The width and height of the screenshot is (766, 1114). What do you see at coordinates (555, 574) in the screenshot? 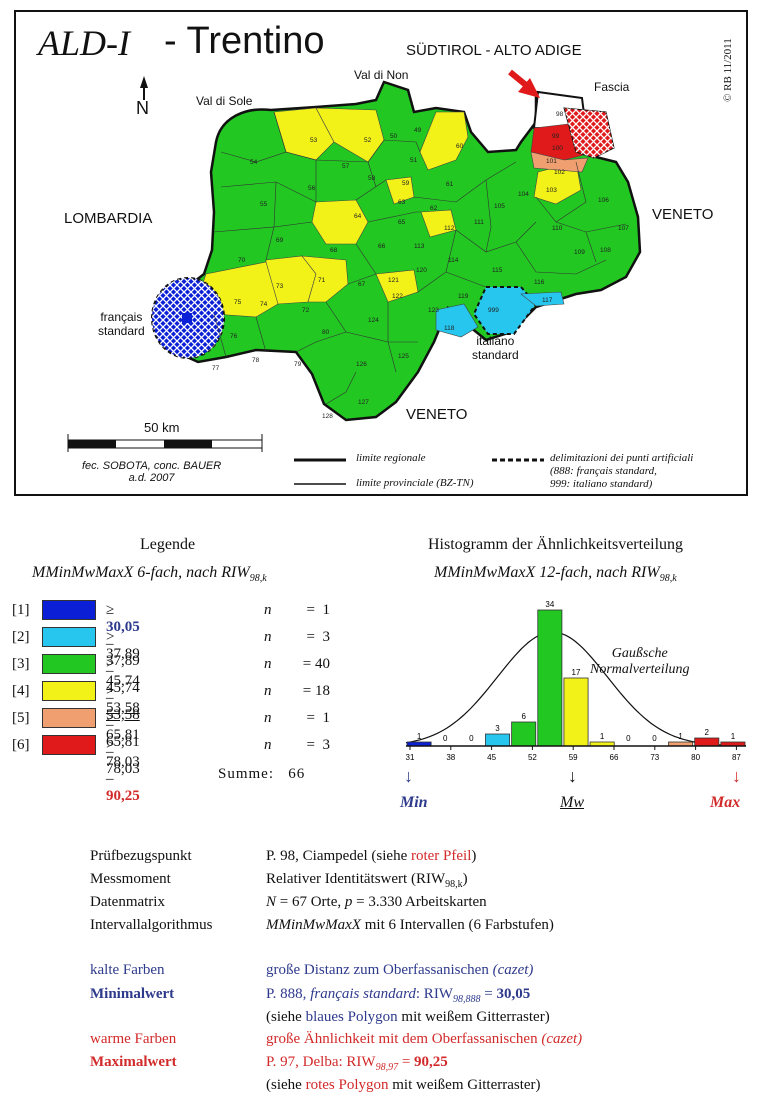
I see `histogram-subtitle: MMinMwMaxX 12-fach, nach RIW98,k` at bounding box center [555, 574].